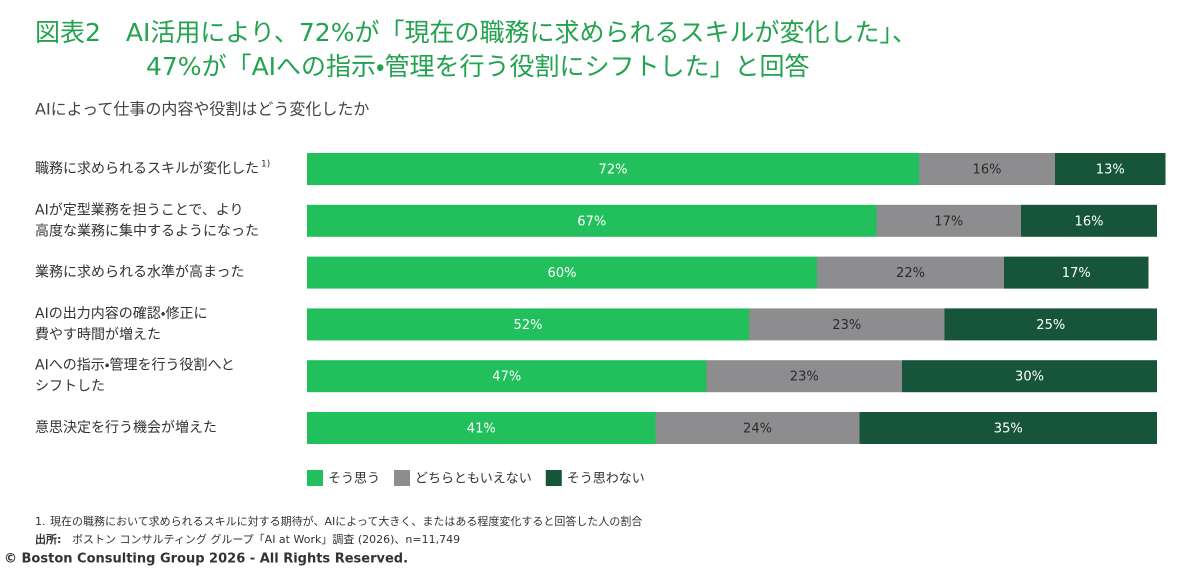 The height and width of the screenshot is (572, 1200). I want to click on legend-label: そう思う, so click(354, 479).